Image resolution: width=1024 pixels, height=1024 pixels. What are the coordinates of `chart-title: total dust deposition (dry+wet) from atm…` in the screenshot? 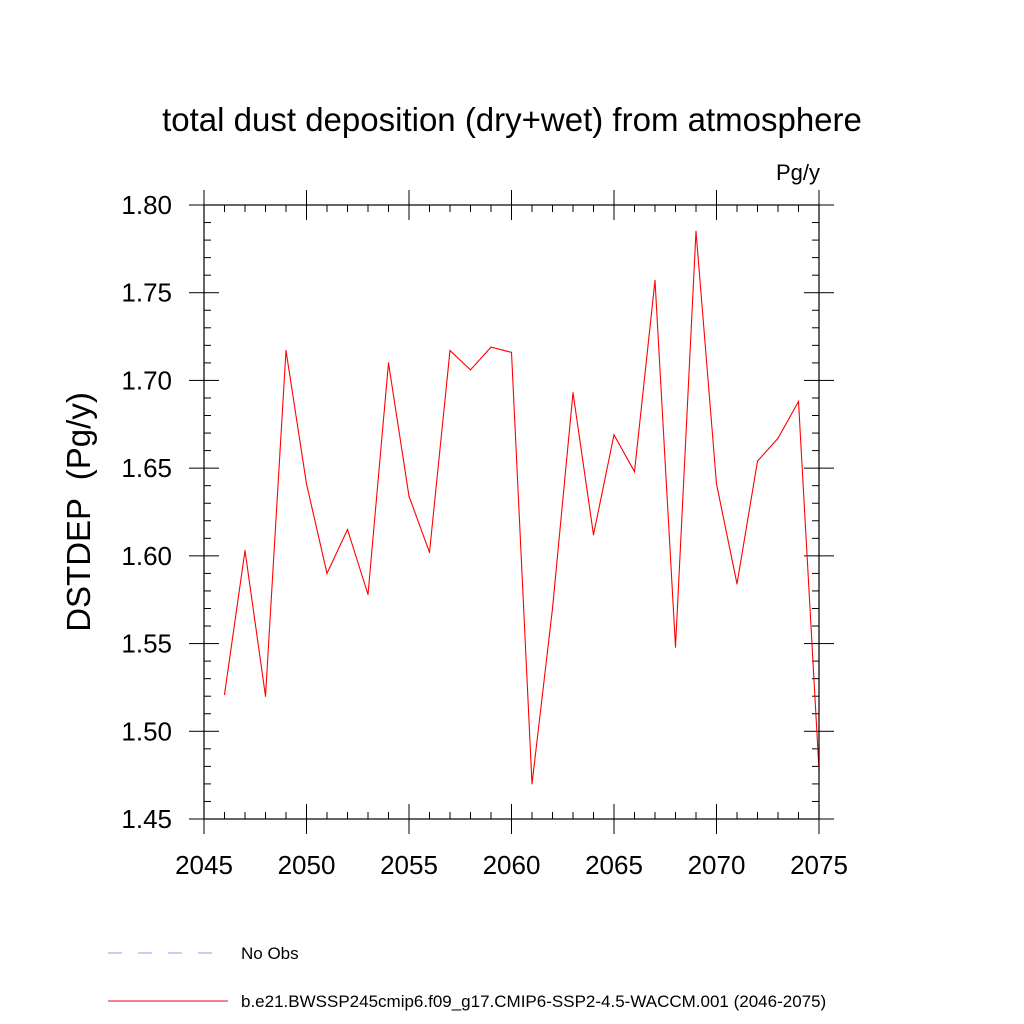 It's located at (512, 119).